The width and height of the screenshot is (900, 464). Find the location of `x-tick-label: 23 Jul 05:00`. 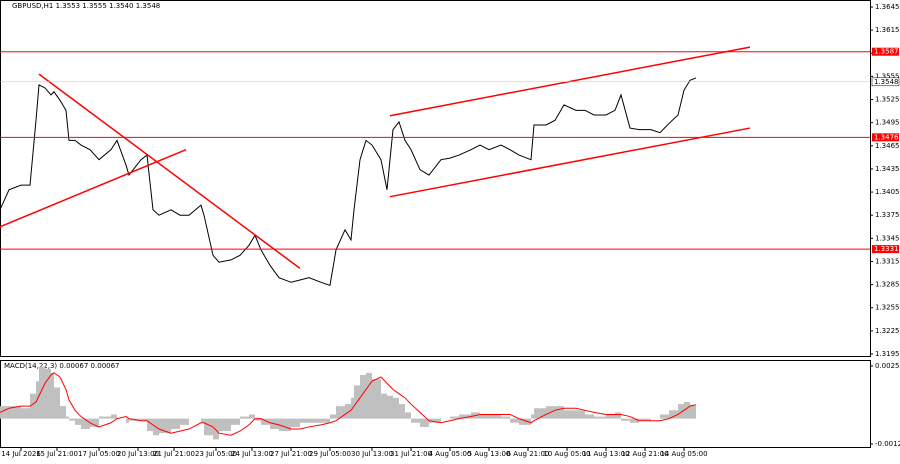

x-tick-label: 23 Jul 05:00 is located at coordinates (216, 454).